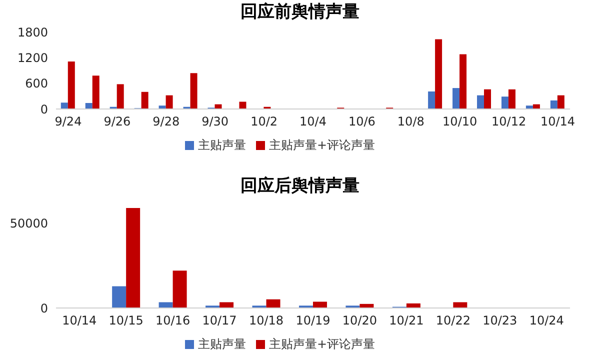 The width and height of the screenshot is (600, 354). Describe the element at coordinates (460, 121) in the screenshot. I see `x-tick-label: 10/10` at that location.